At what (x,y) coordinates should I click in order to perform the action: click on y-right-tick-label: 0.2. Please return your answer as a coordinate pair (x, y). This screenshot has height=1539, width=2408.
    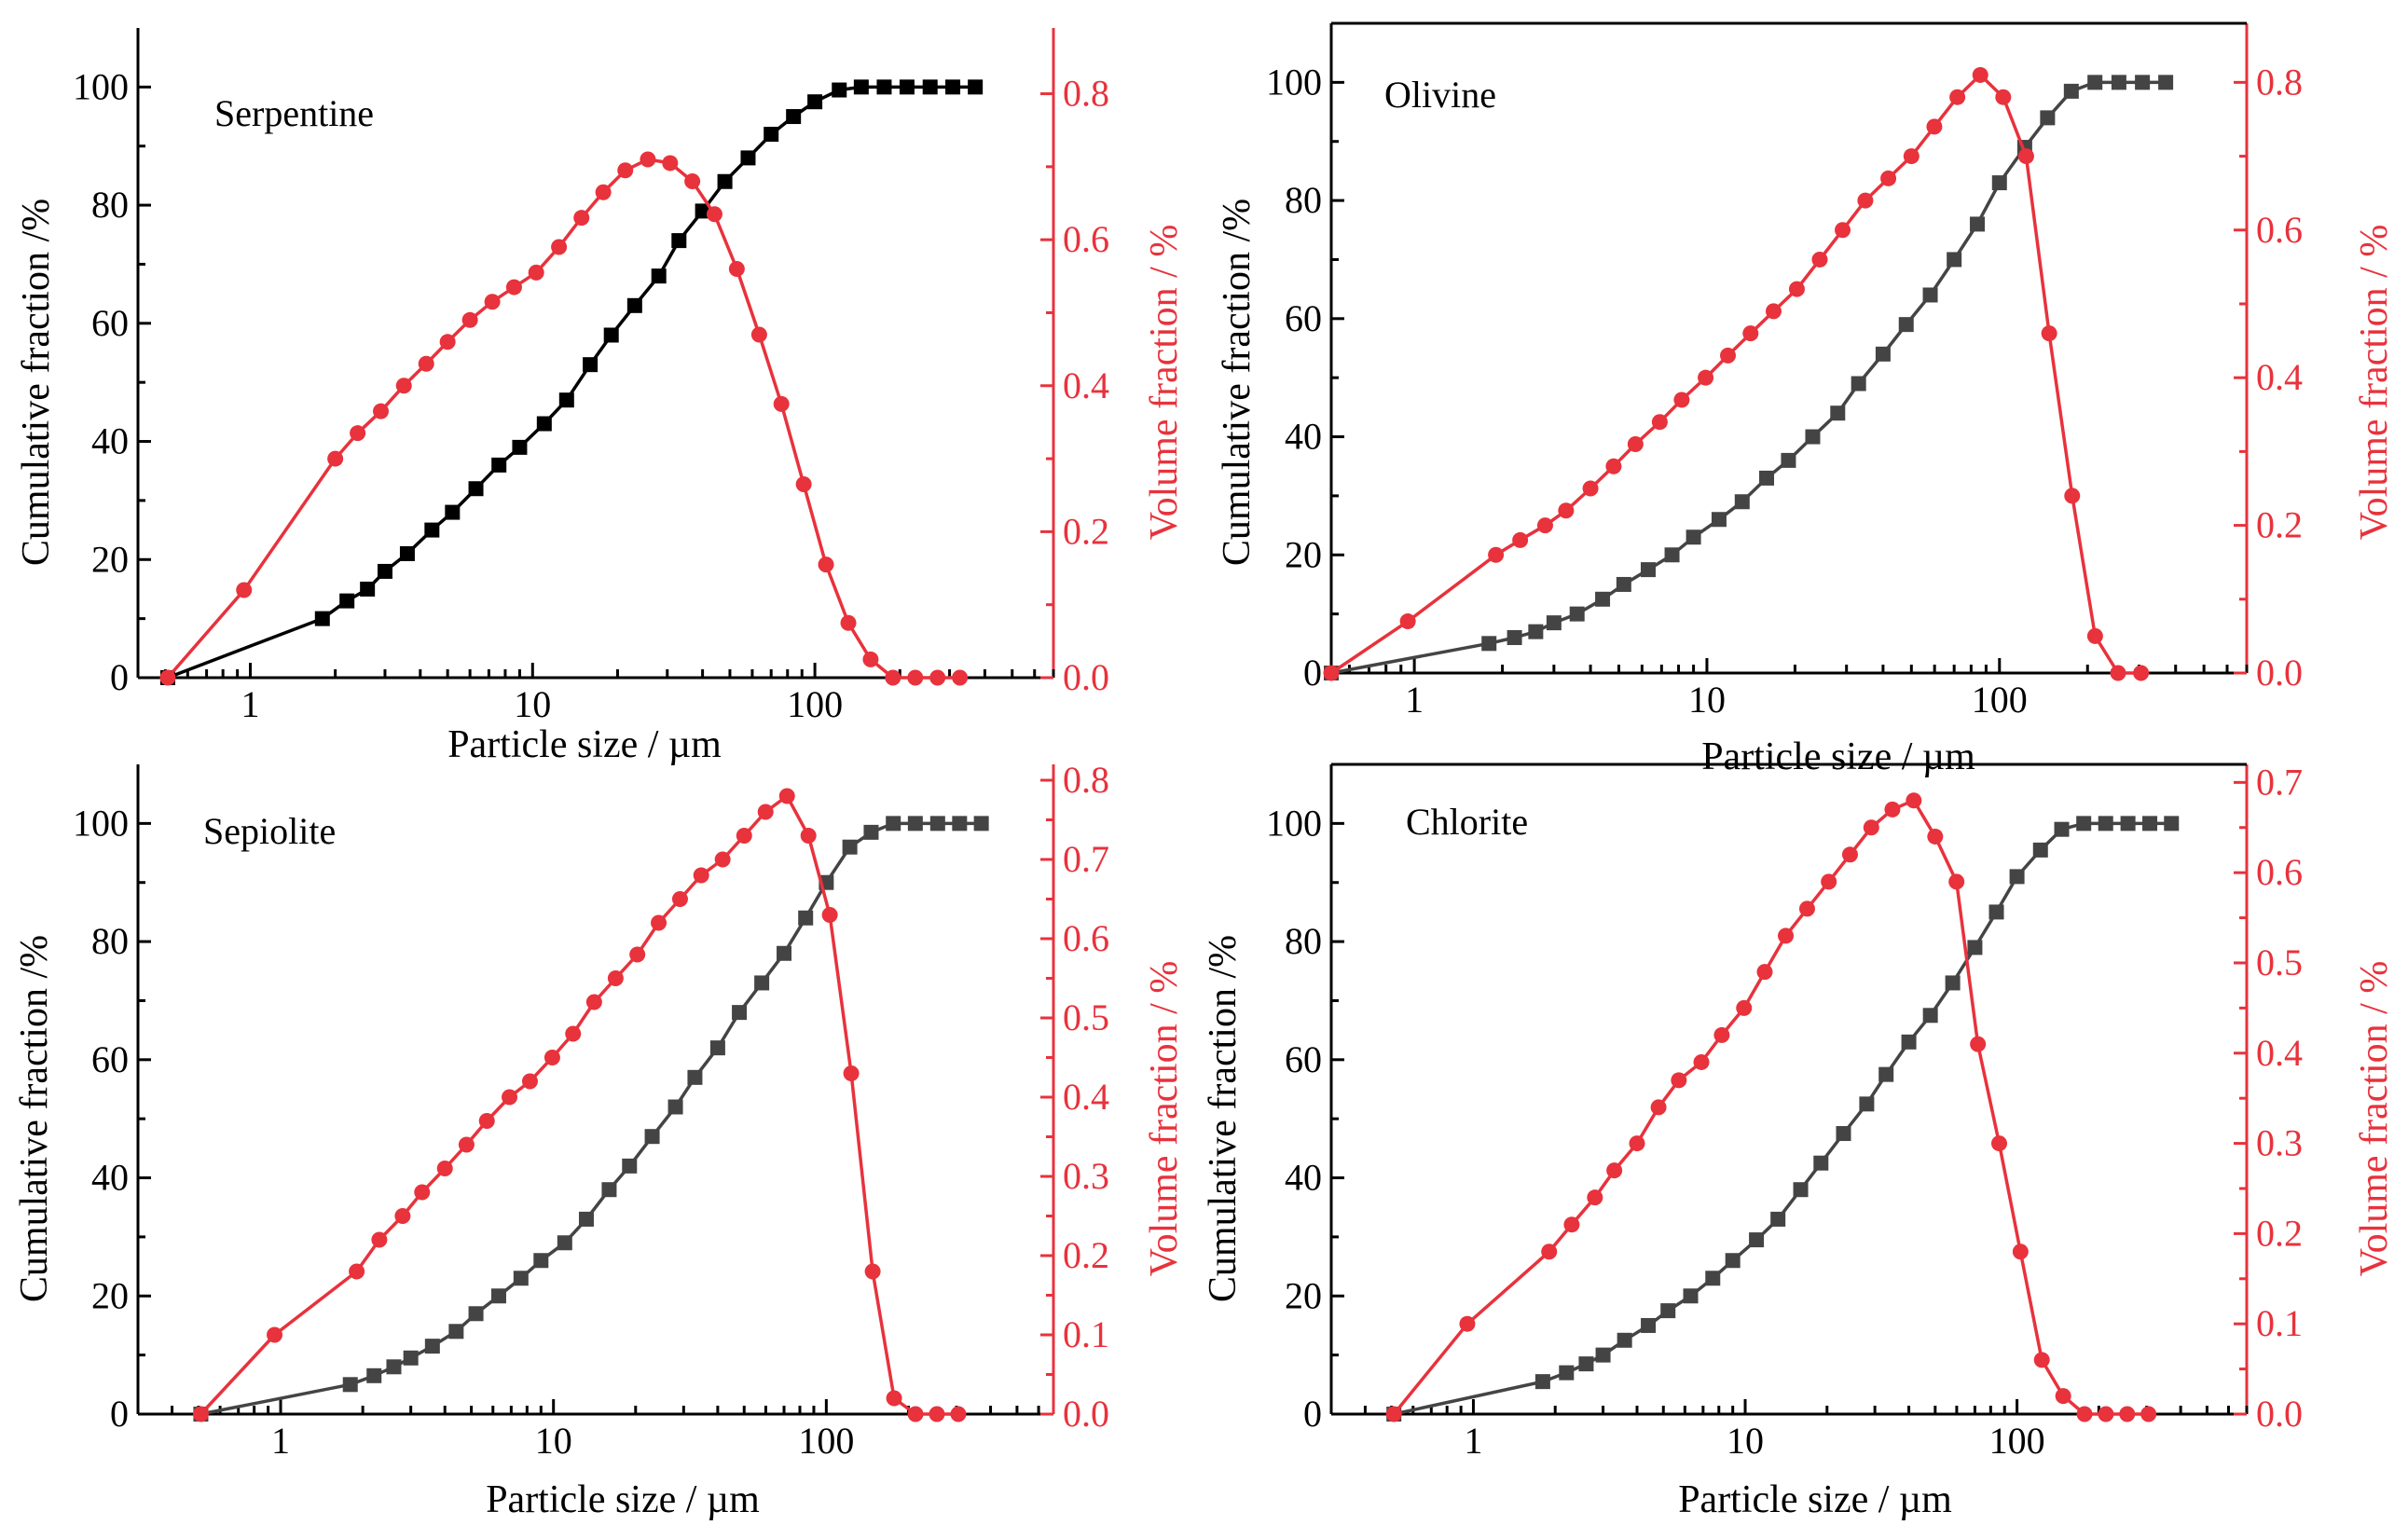
    Looking at the image, I should click on (1086, 531).